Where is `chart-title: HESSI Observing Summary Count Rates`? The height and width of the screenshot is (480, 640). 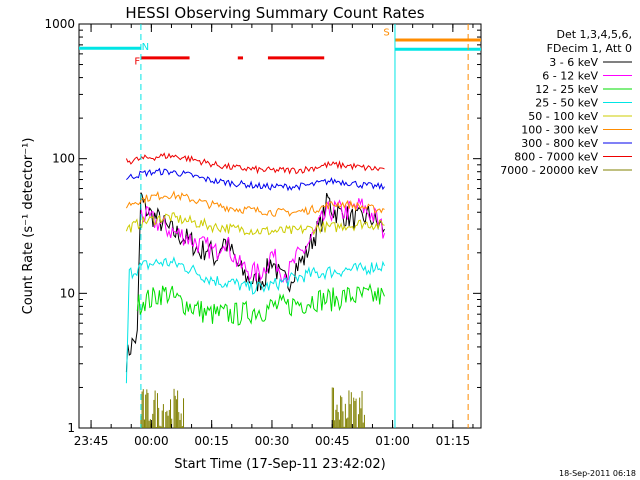
chart-title: HESSI Observing Summary Count Rates is located at coordinates (274, 13).